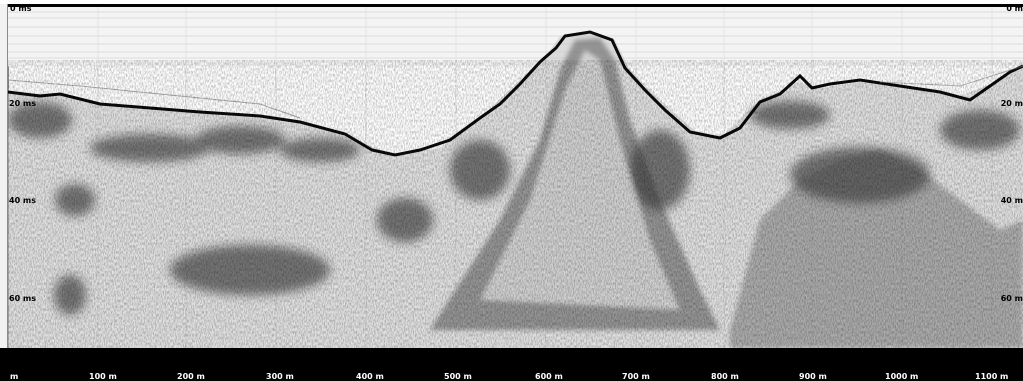 Image resolution: width=1023 pixels, height=381 pixels. What do you see at coordinates (21, 8) in the screenshot?
I see `time-label-0: 0 ms` at bounding box center [21, 8].